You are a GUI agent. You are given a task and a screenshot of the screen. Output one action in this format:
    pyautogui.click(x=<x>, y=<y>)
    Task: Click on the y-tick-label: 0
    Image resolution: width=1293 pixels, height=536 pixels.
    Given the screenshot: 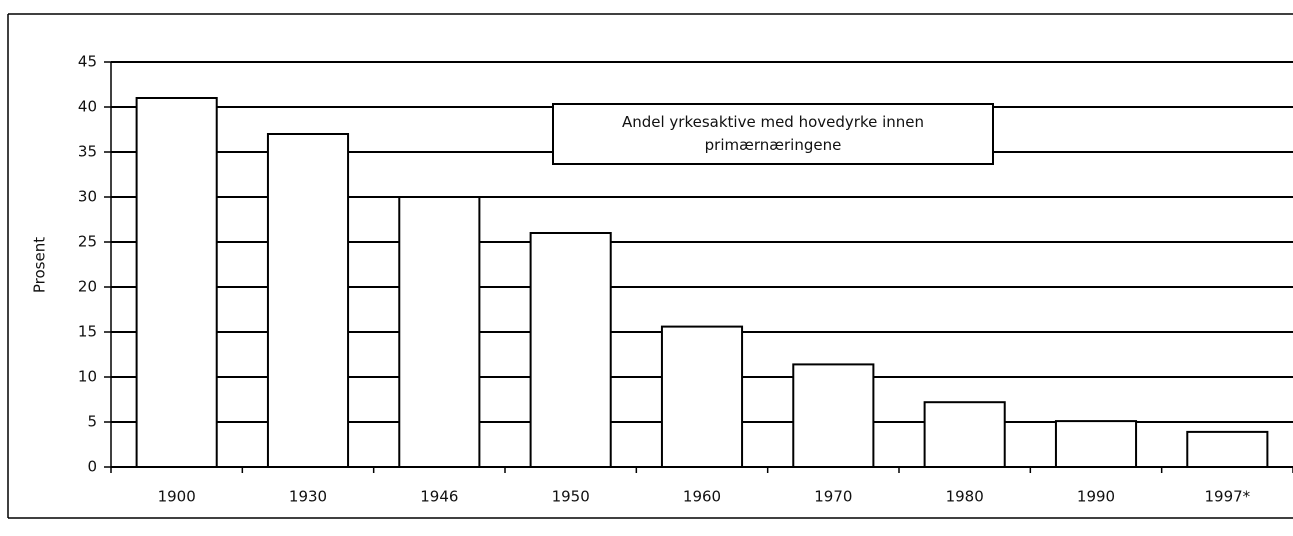 What is the action you would take?
    pyautogui.click(x=92, y=467)
    